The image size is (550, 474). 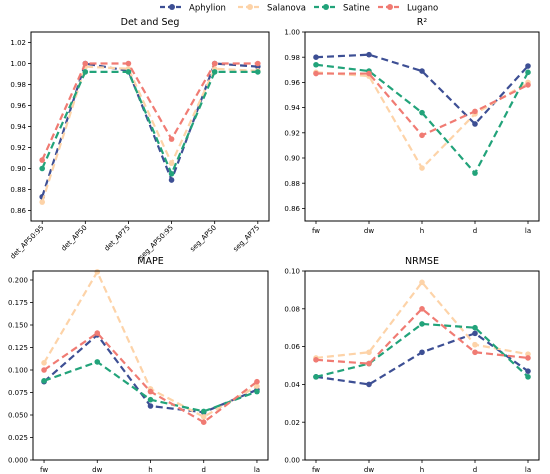 I want to click on x-tick-label: dw, so click(x=369, y=470).